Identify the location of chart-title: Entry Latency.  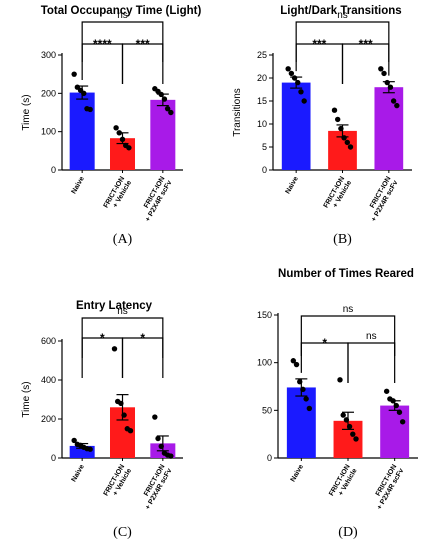
(114, 306).